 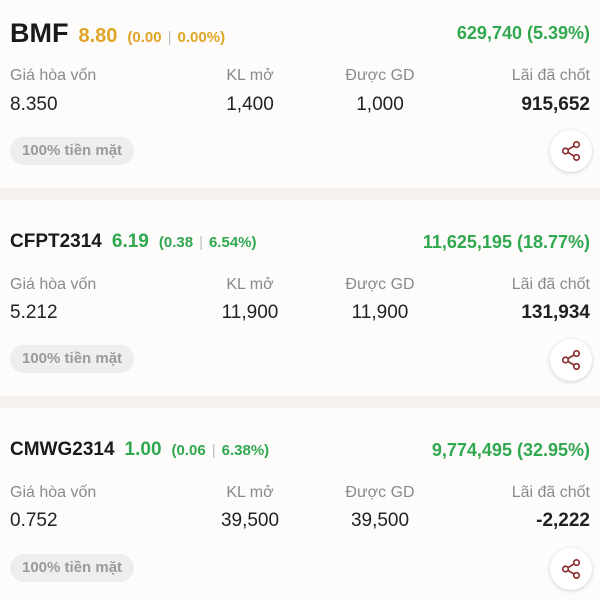 I want to click on symbol: CFPT2314, so click(x=56, y=241).